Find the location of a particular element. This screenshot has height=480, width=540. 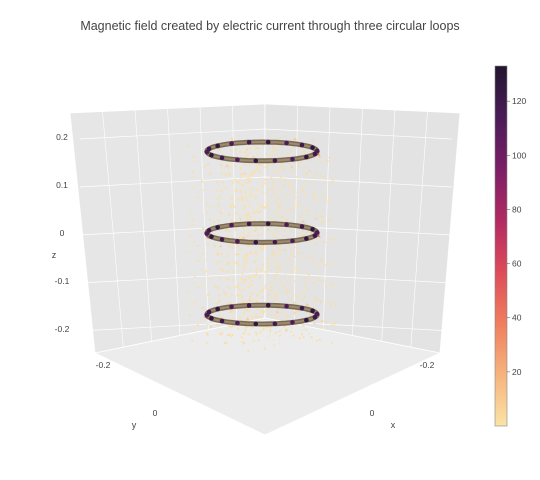

colorbar-tick-label: 60 is located at coordinates (517, 264).